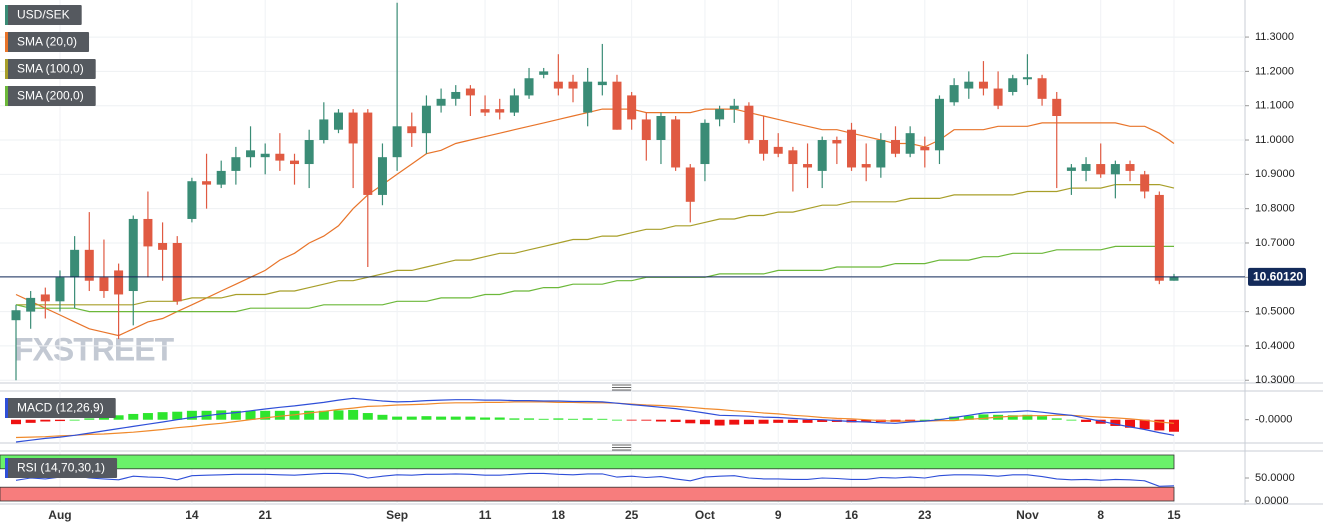 The image size is (1323, 529). I want to click on y-tick-label: 0.0000, so click(1272, 501).